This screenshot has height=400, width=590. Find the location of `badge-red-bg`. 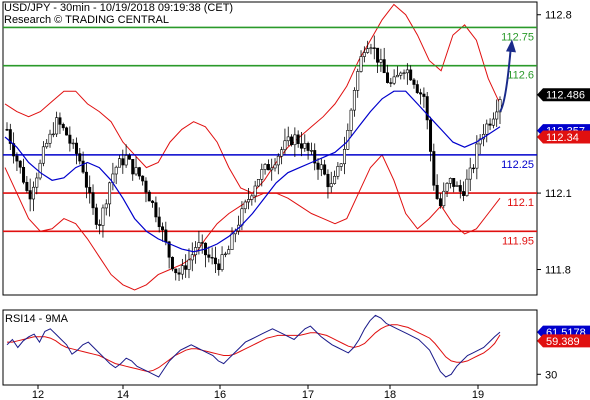

badge-red-bg is located at coordinates (563, 137).